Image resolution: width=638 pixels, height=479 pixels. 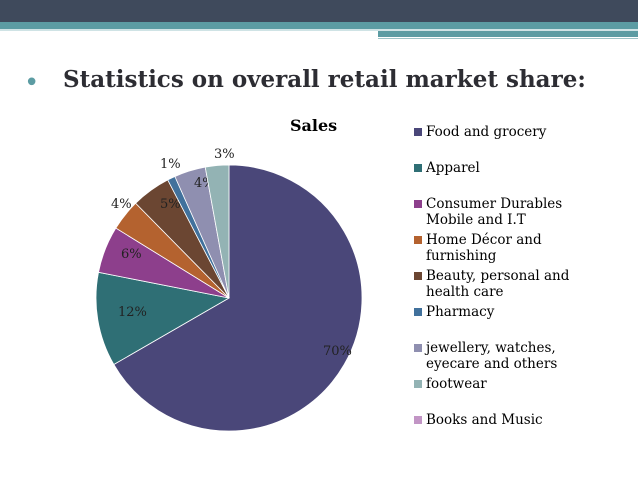 I want to click on legend-item-9: Books and Music, so click(x=519, y=420).